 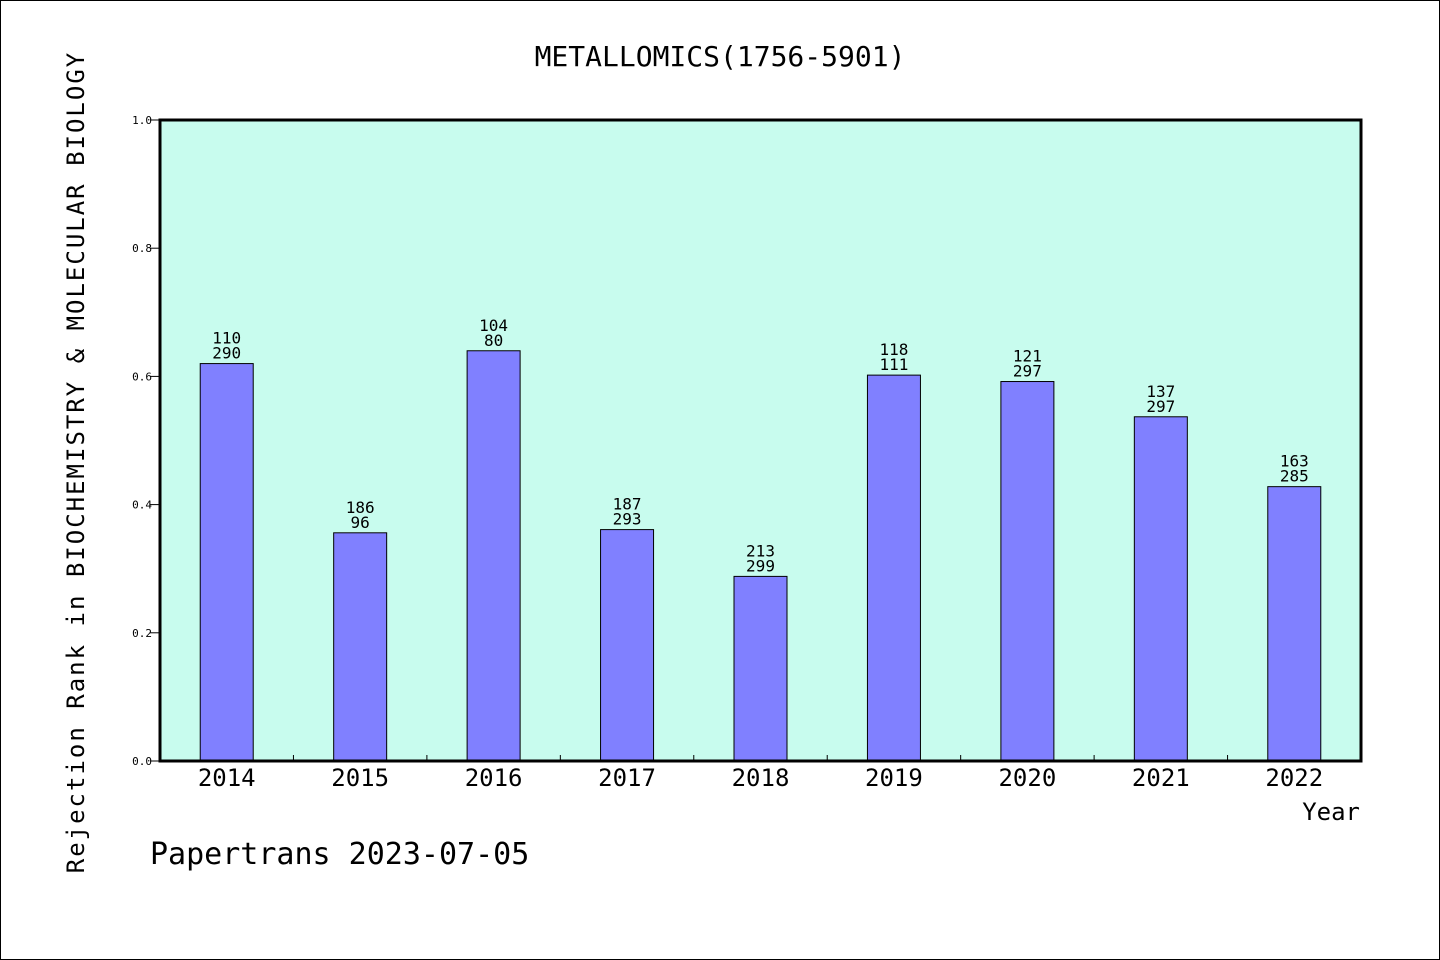 I want to click on footer-watermark: Papertrans 2023-07-05, so click(x=339, y=854).